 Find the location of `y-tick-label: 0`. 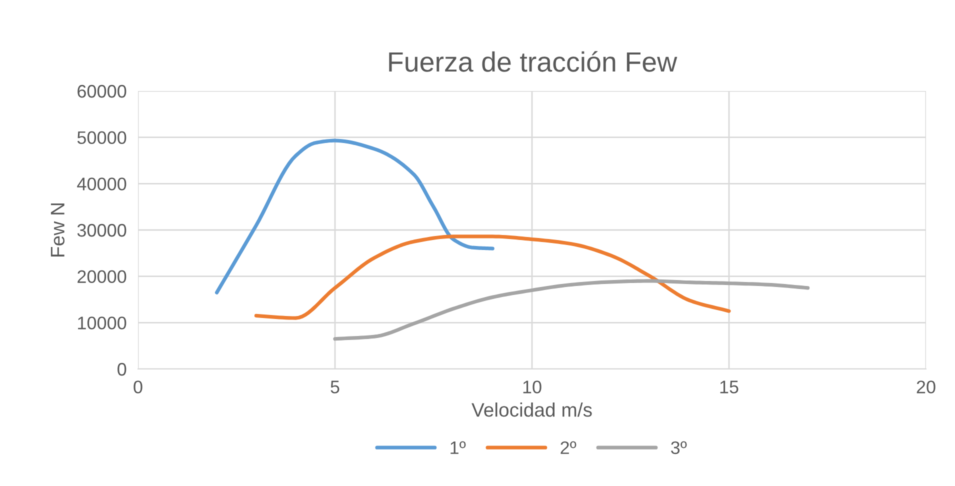

y-tick-label: 0 is located at coordinates (122, 369).